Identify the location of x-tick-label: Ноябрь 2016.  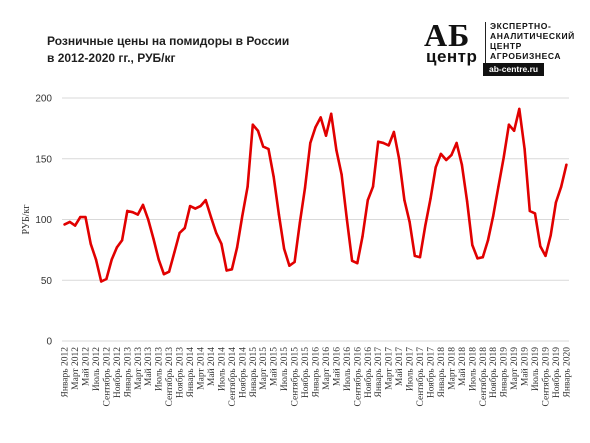
(368, 372).